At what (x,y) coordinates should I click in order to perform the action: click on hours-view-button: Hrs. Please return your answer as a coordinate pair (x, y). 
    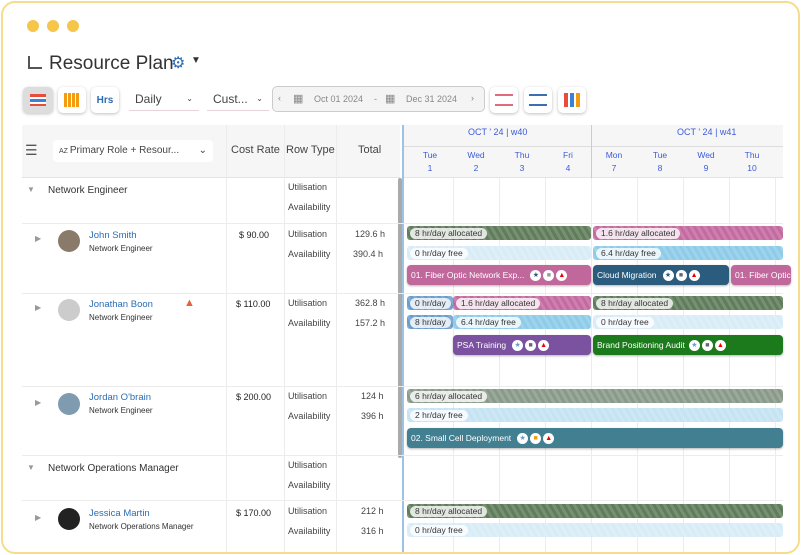
    Looking at the image, I should click on (105, 100).